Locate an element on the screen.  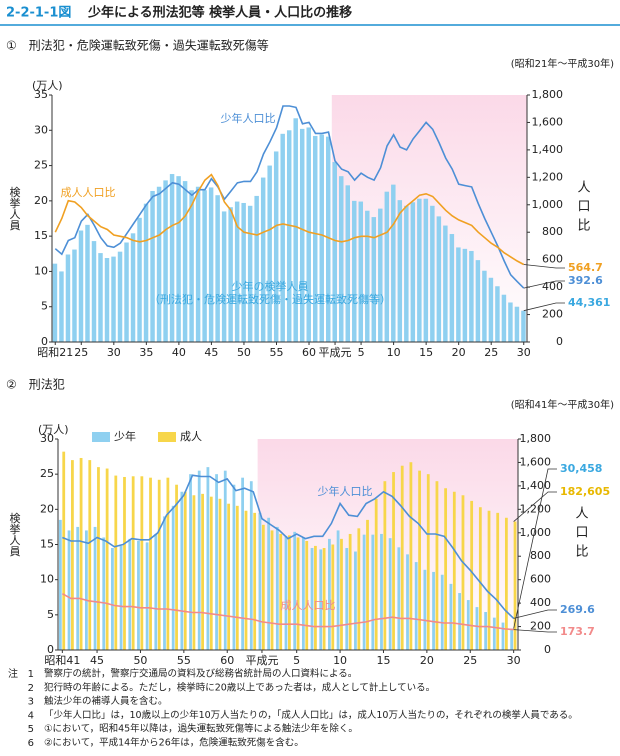
y2-tick-label: 400 is located at coordinates (540, 602).